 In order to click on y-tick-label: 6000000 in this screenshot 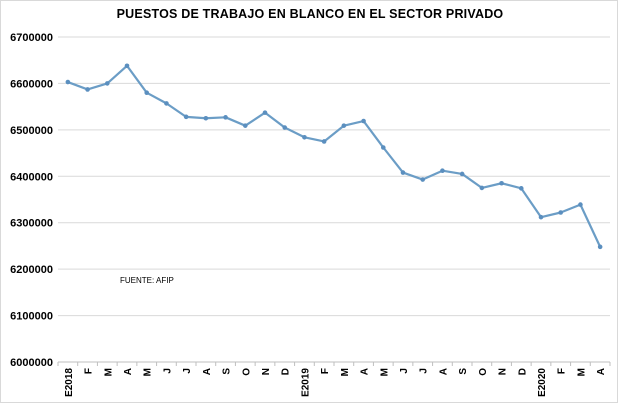, I will do `click(31, 363)`.